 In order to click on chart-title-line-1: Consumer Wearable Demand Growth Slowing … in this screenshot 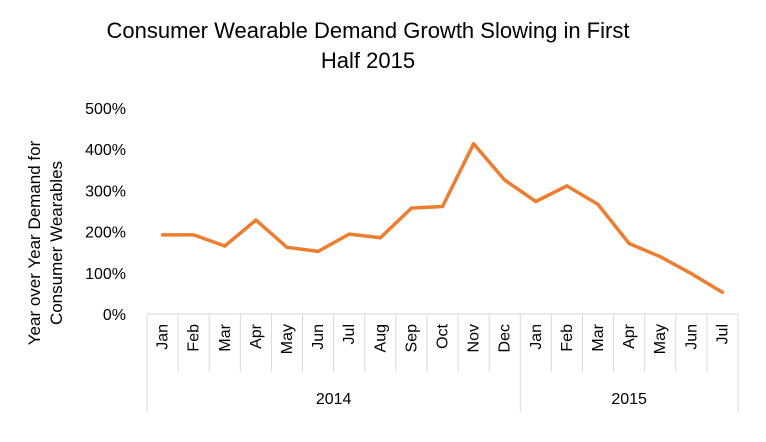, I will do `click(368, 30)`.